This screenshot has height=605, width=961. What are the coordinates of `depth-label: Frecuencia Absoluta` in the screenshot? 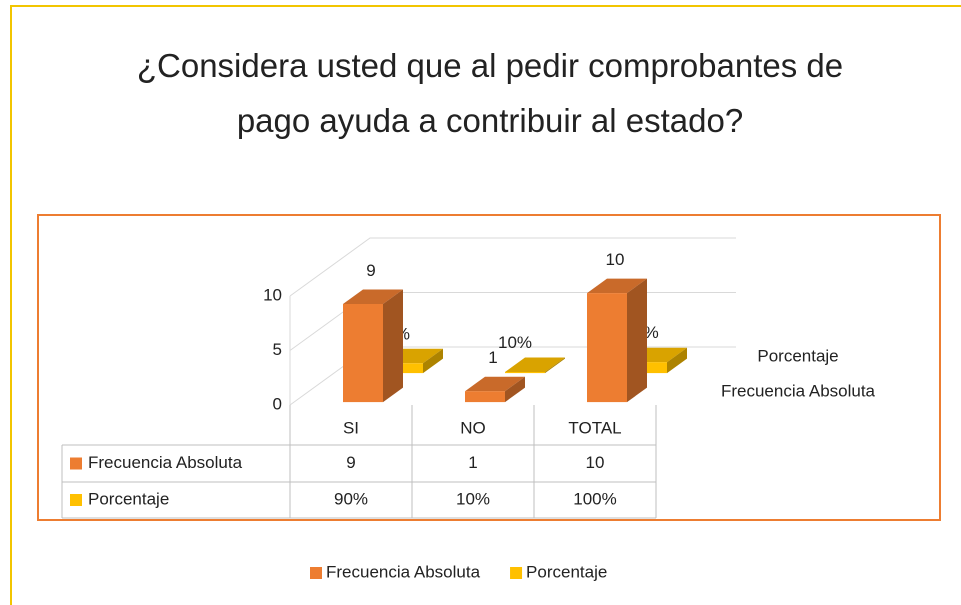 It's located at (798, 390).